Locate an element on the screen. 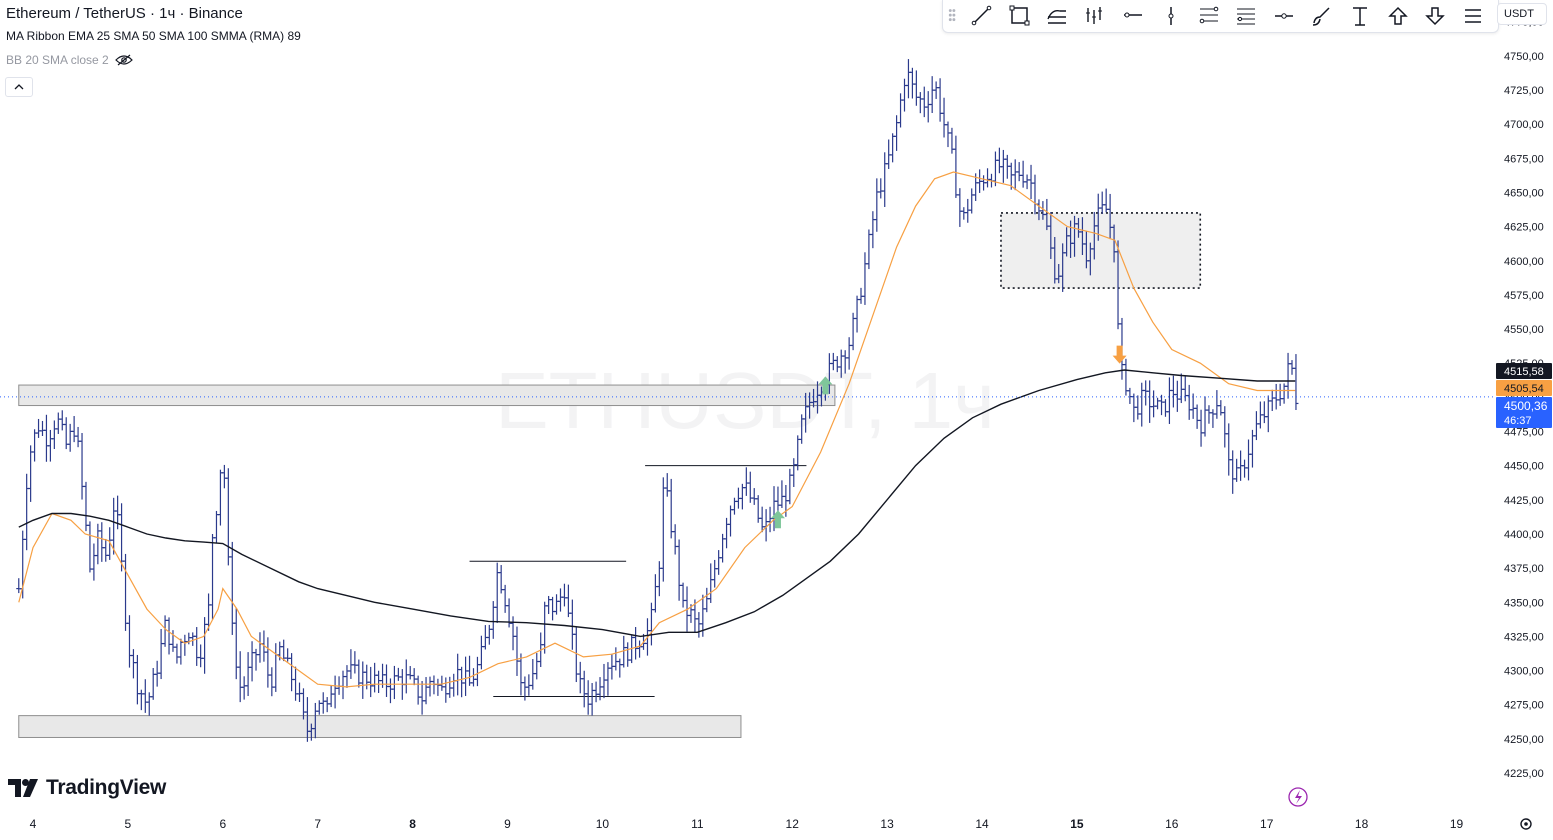  time-tick: 12 is located at coordinates (793, 824).